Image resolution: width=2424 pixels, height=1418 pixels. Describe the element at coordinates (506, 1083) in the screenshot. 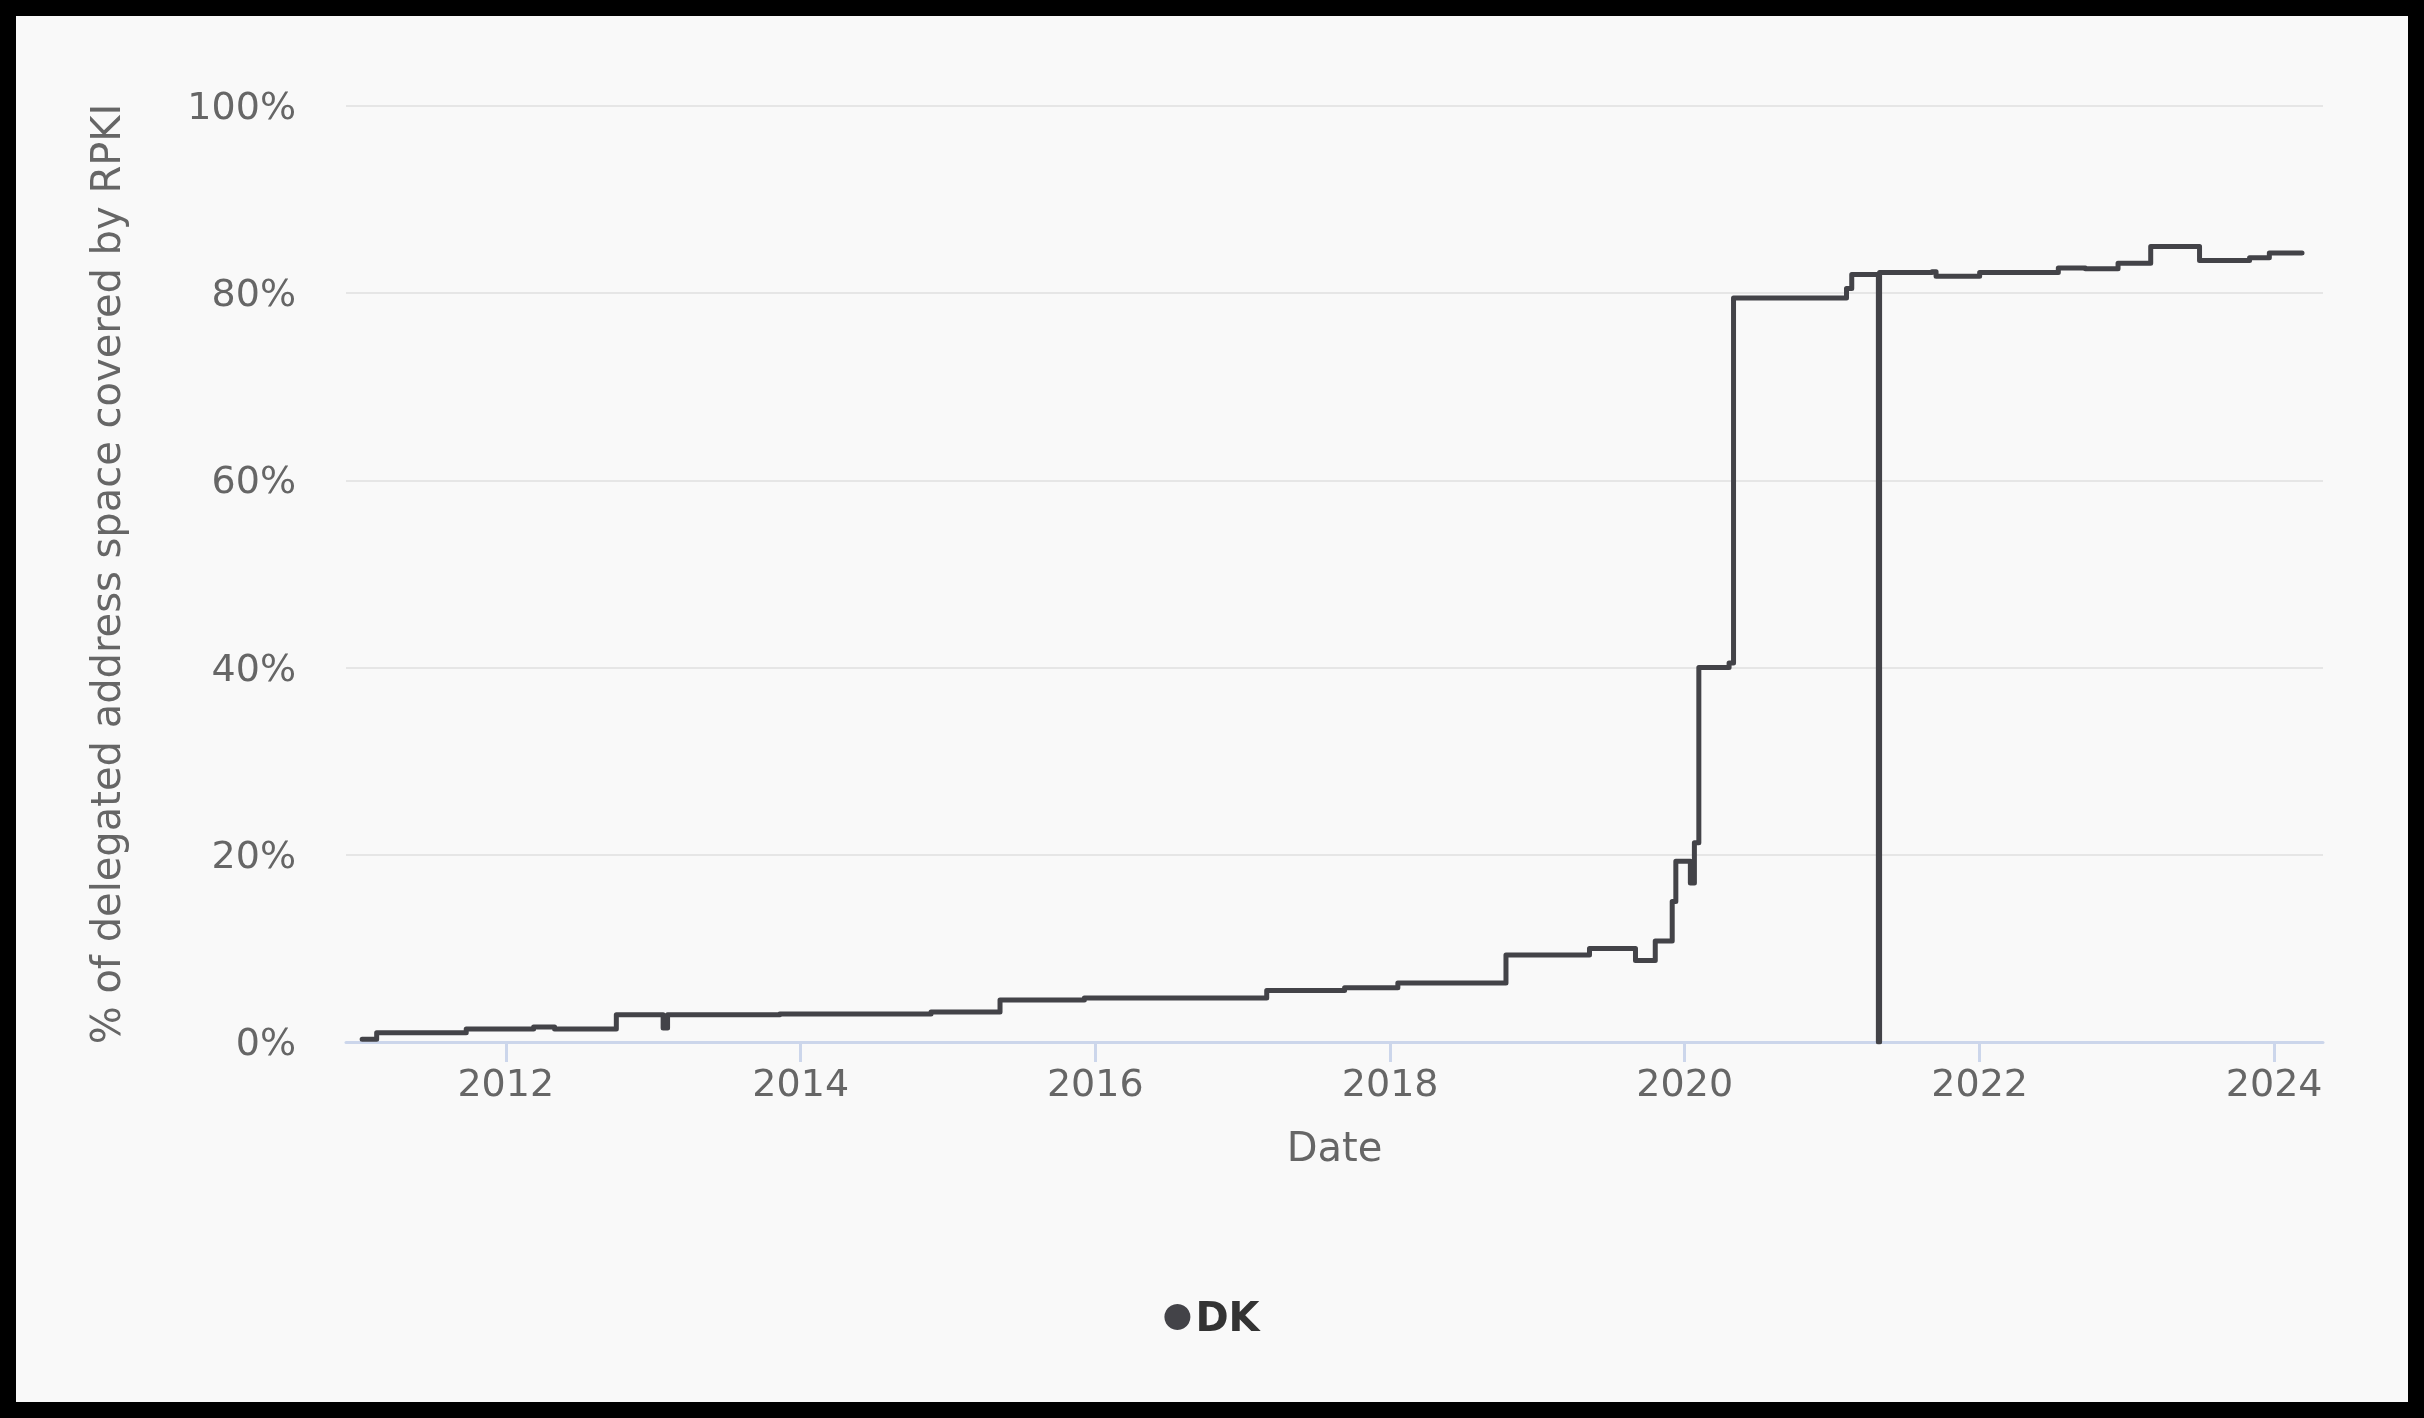

I see `x-tick-label: 2012` at that location.